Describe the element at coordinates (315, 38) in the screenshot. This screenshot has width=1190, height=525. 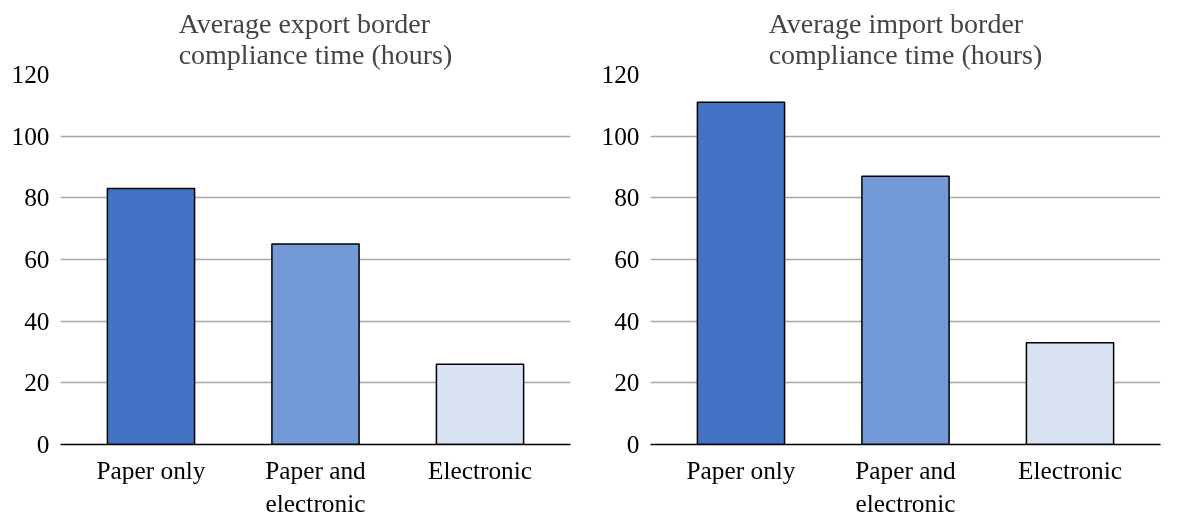
I see `chart-title: Average export border compliance time (hours)` at that location.